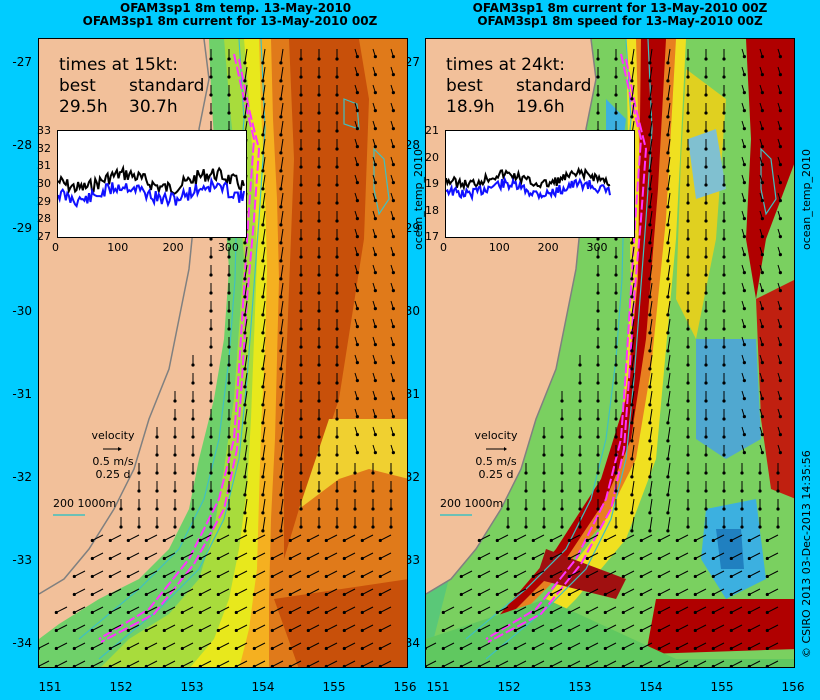 The image size is (820, 700). Describe the element at coordinates (44, 166) in the screenshot. I see `inset-y-tick: 31` at that location.